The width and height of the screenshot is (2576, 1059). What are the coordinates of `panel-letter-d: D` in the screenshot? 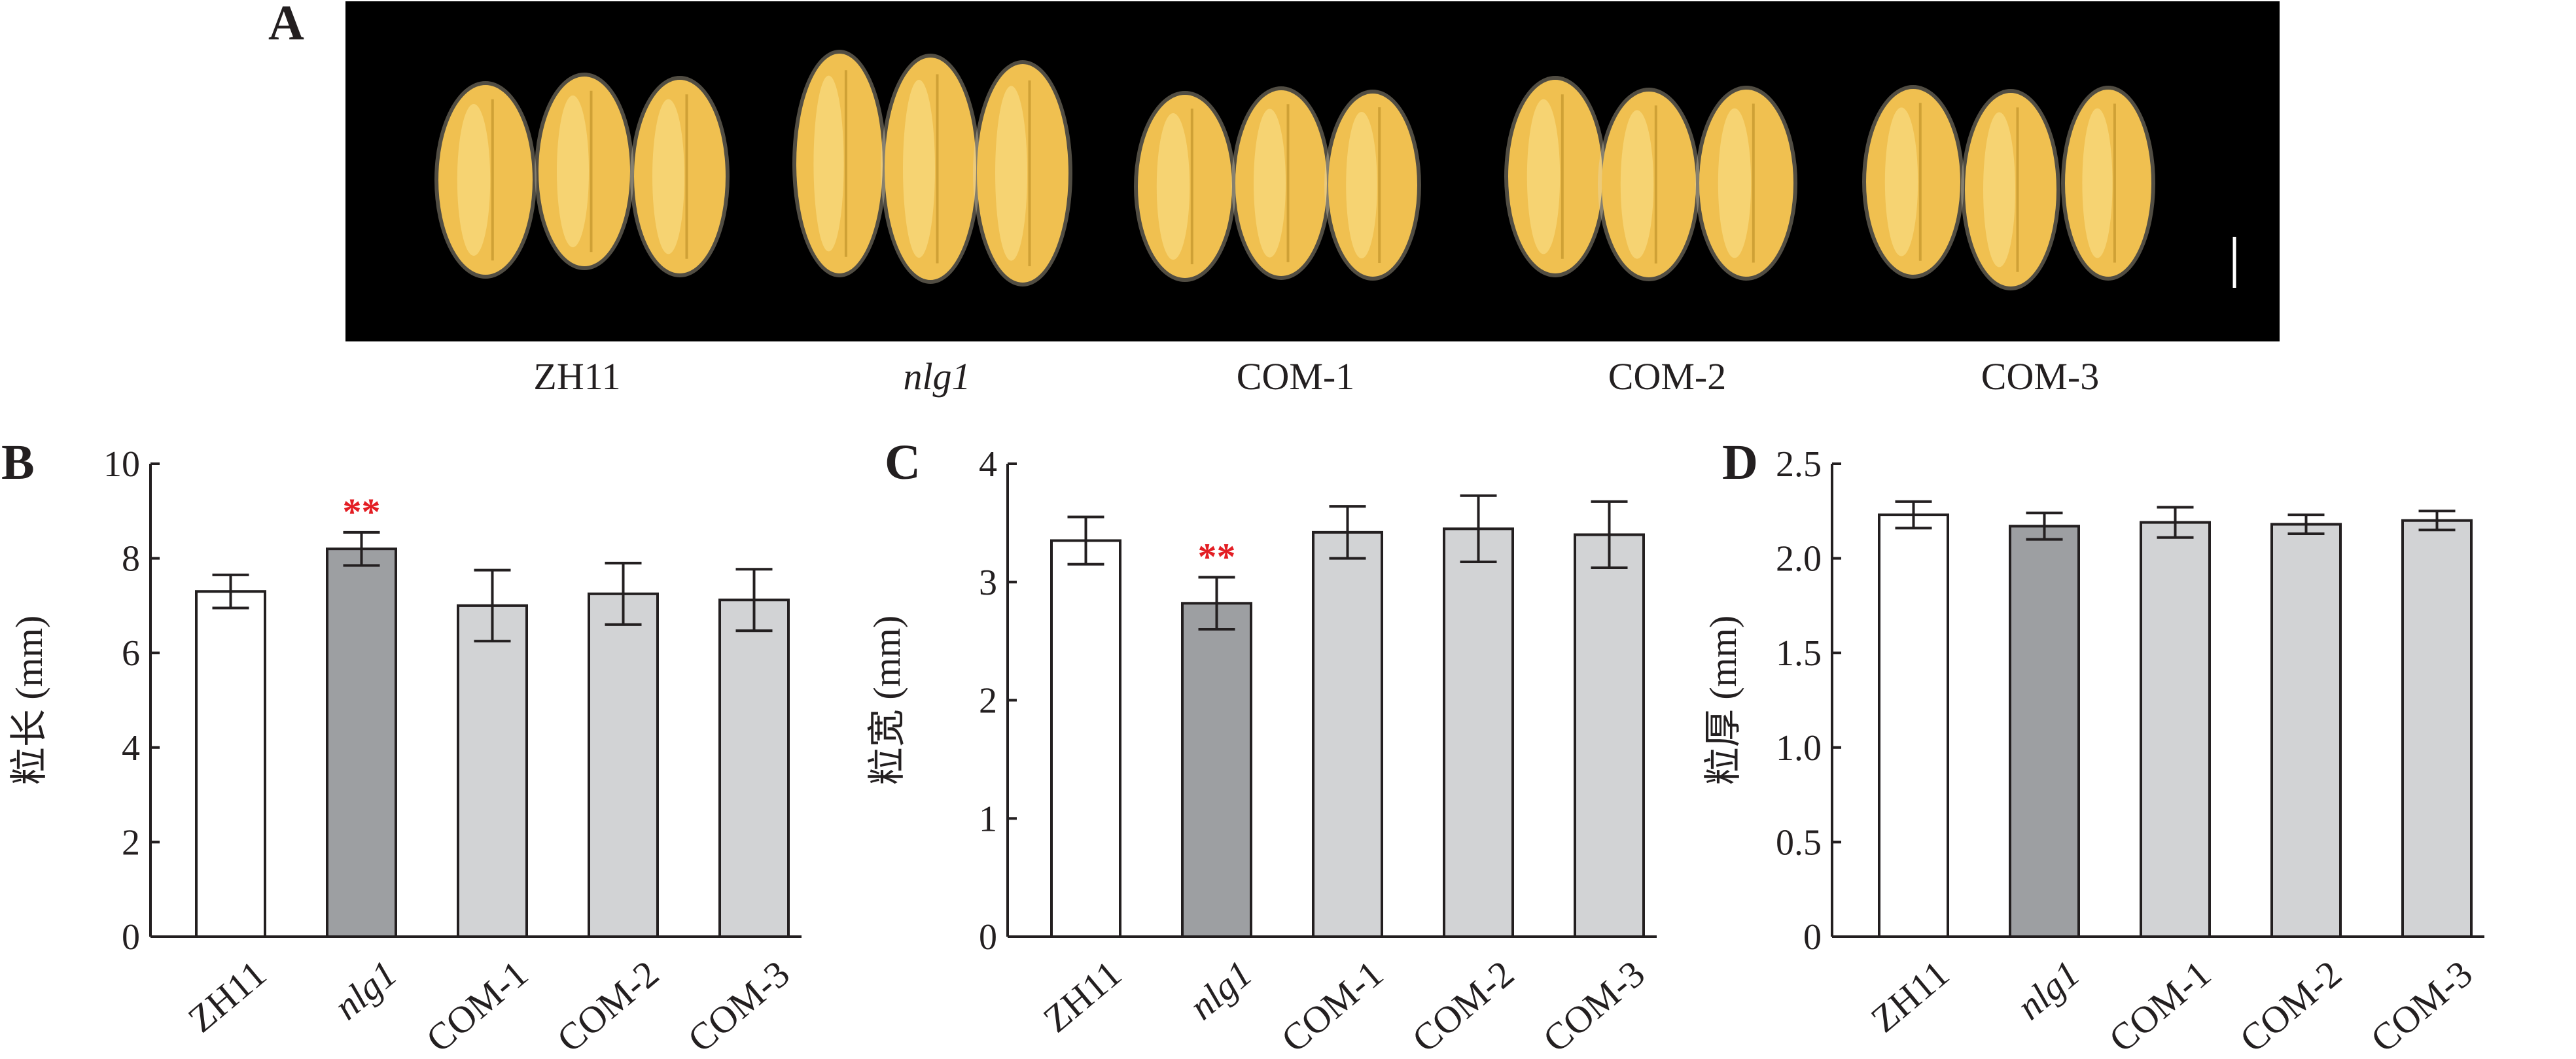 It's located at (1740, 462).